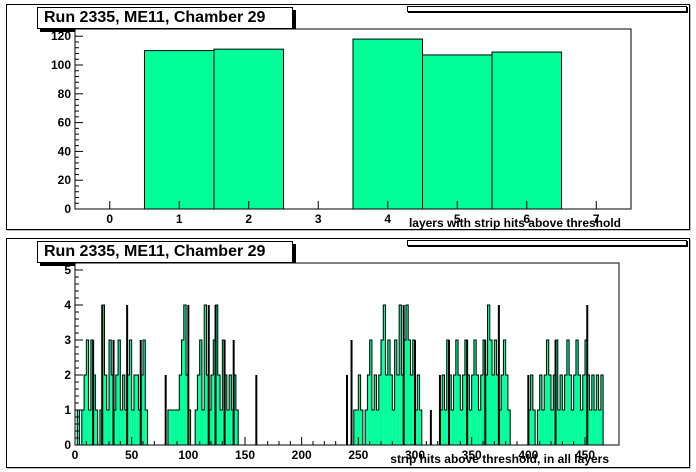 The height and width of the screenshot is (472, 696). What do you see at coordinates (387, 219) in the screenshot?
I see `x-tick-label: 4` at bounding box center [387, 219].